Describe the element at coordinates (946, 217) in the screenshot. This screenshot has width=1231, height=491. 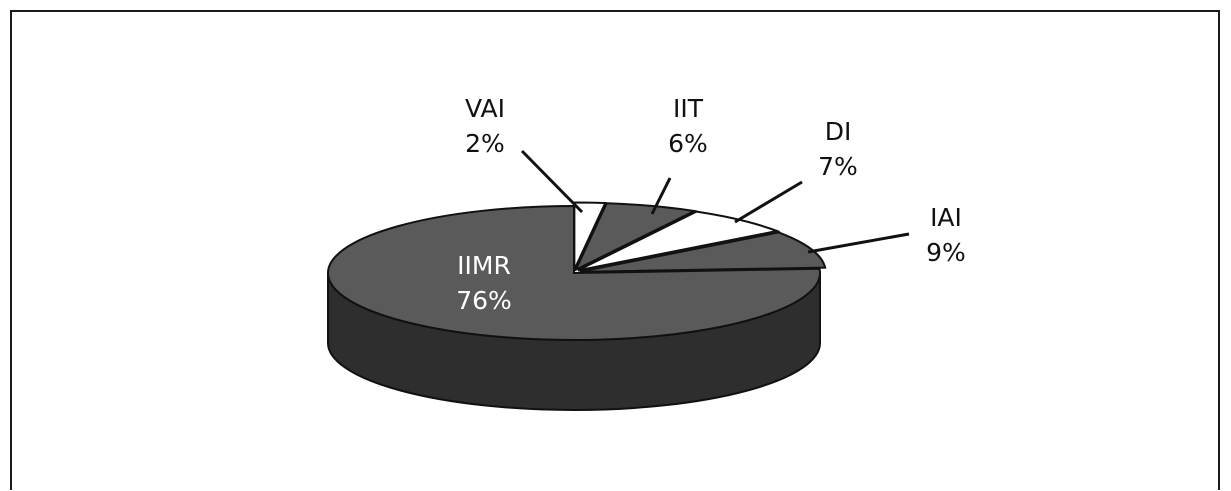
I see `slice-label-iai-name: IAI` at that location.